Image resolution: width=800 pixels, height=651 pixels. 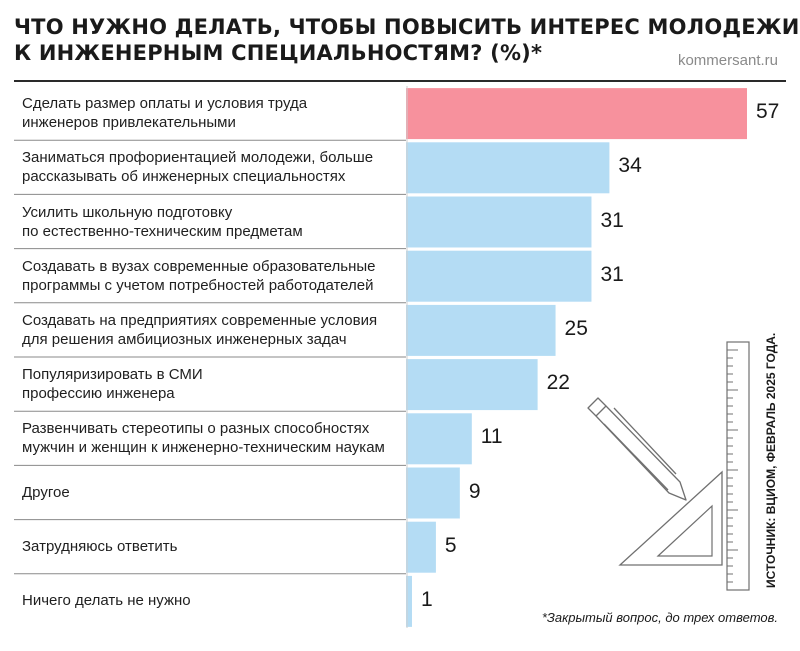 I want to click on pencil-icon, so click(x=637, y=449).